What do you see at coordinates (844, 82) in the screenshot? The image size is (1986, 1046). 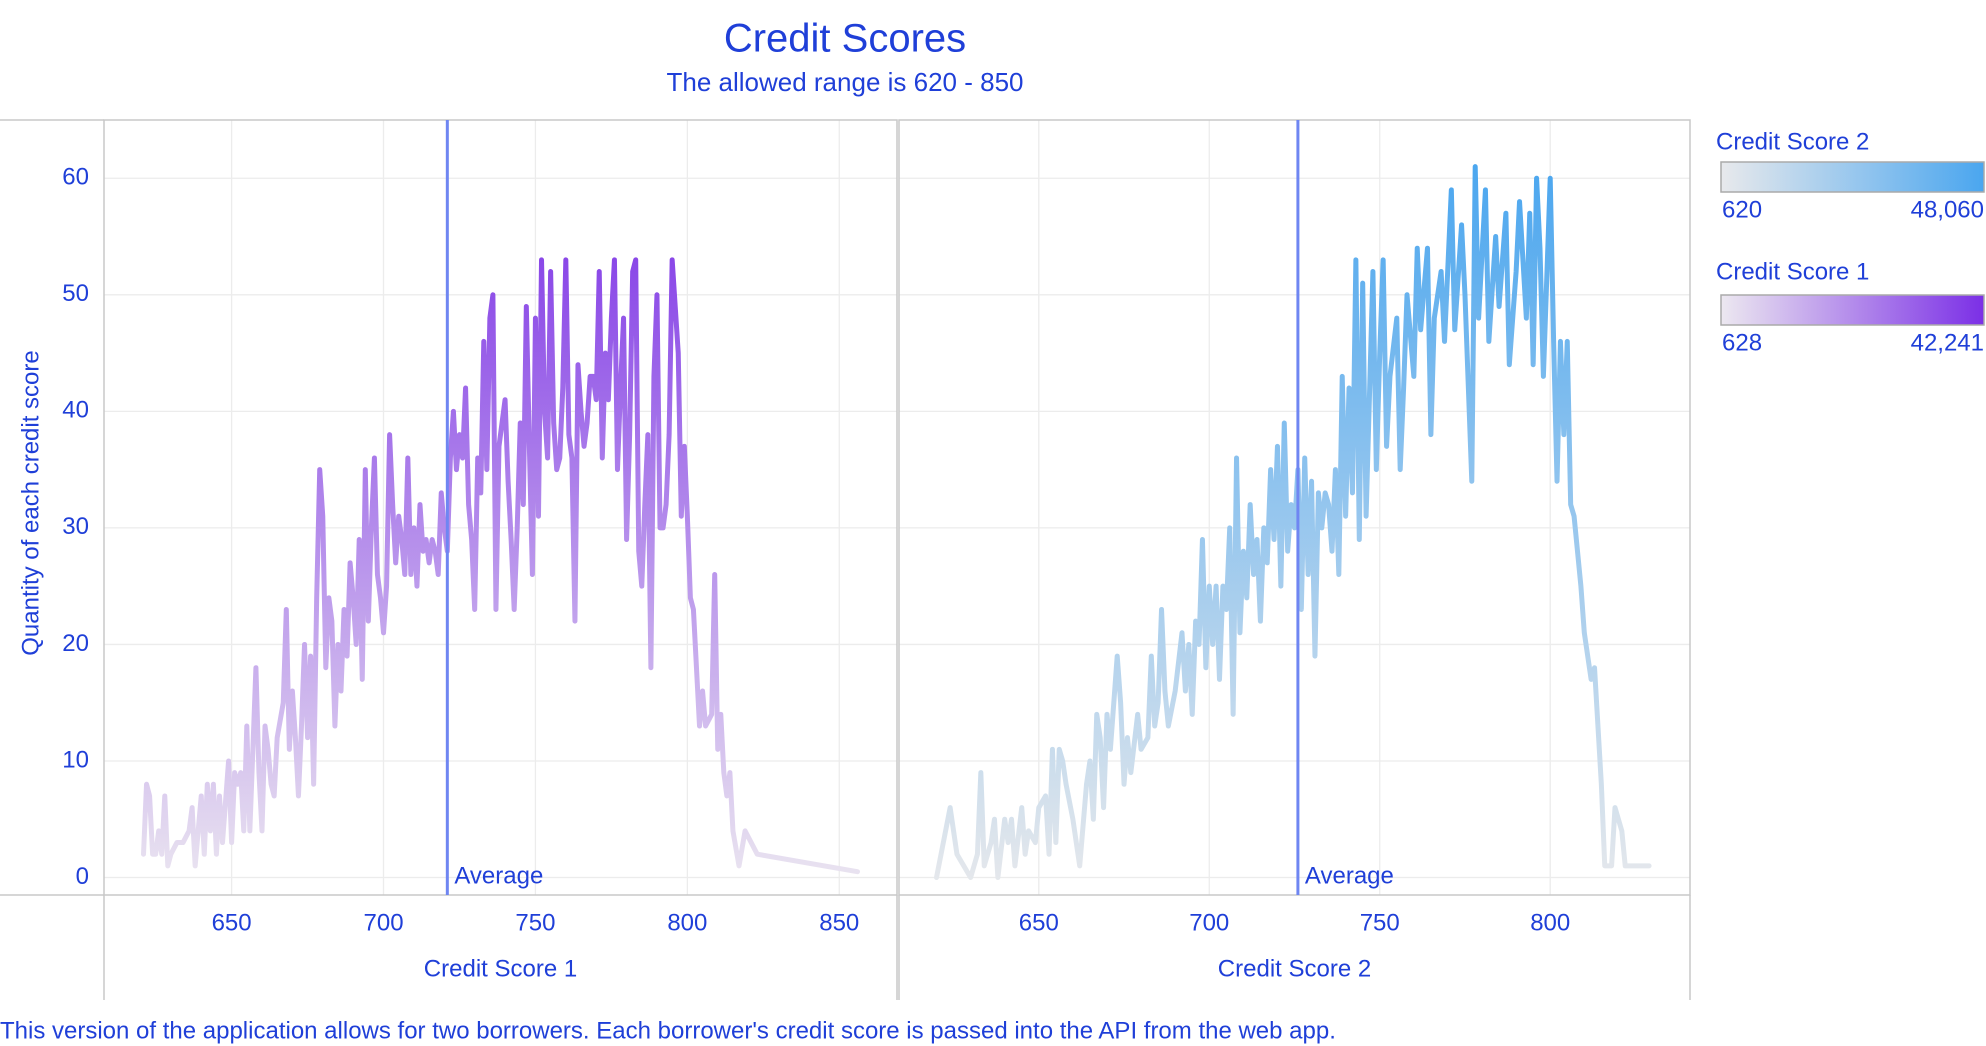 I see `chart-subtitle: The allowed range is 620 - 850` at bounding box center [844, 82].